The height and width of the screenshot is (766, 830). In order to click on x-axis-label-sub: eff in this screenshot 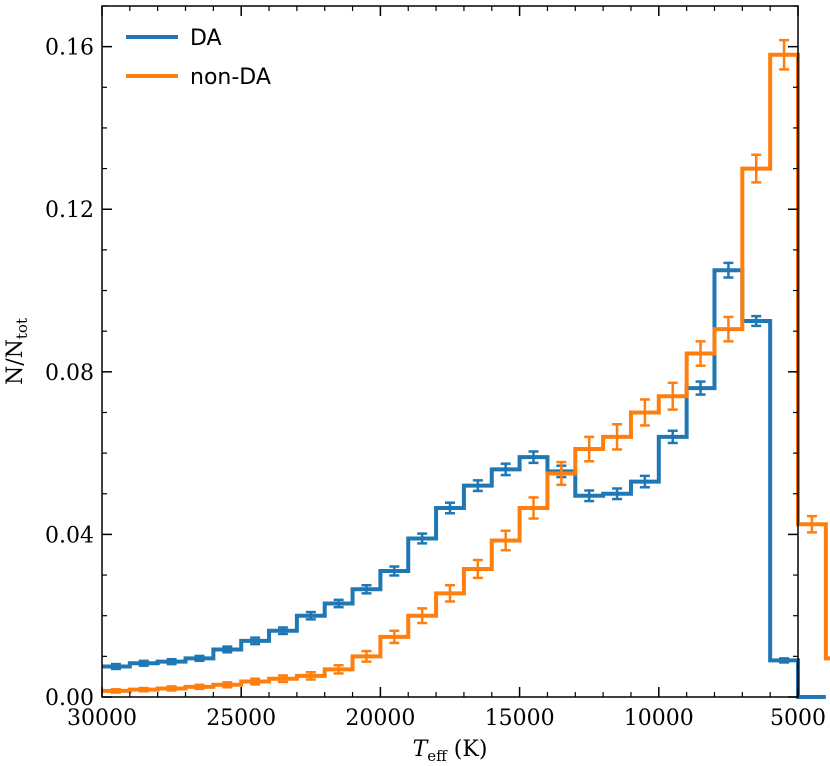, I will do `click(437, 756)`.